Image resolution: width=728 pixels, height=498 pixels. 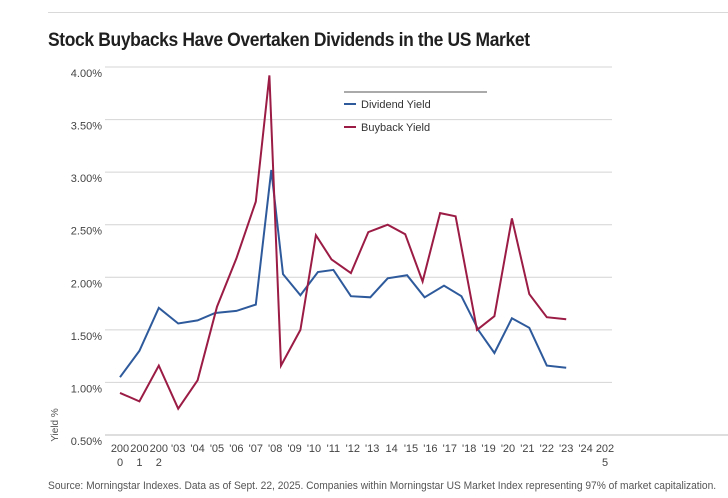 I want to click on x-tick-label: '12, so click(x=353, y=449).